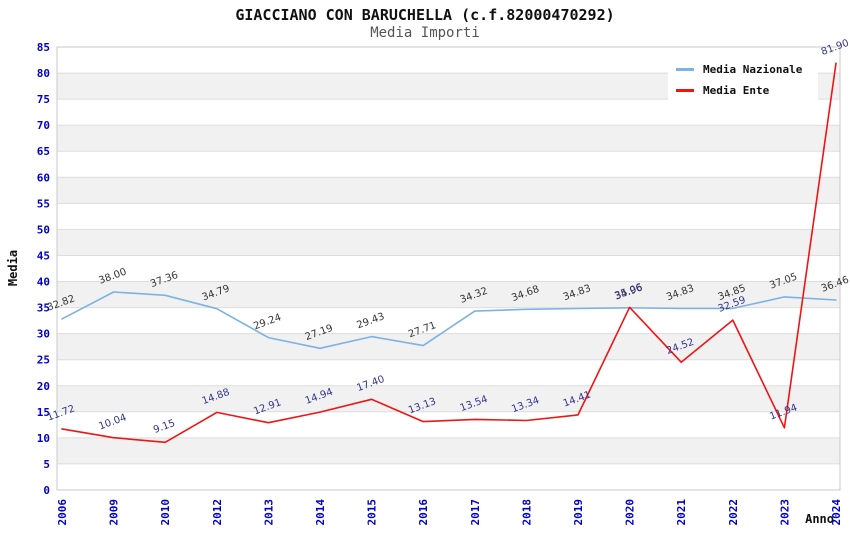 The width and height of the screenshot is (850, 550). I want to click on x-tick-label: 2022, so click(733, 512).